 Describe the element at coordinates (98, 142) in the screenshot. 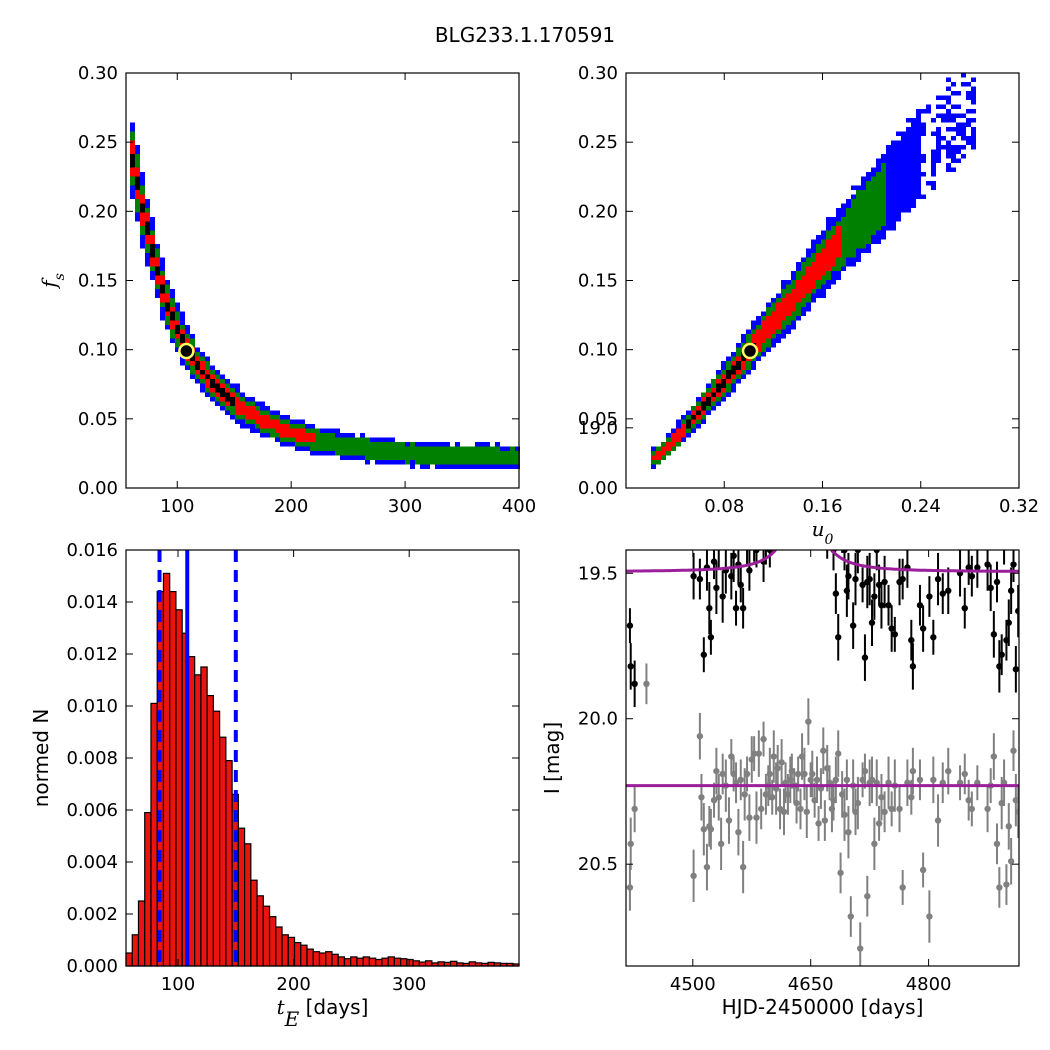

I see `y-tick-label: 0.25` at that location.